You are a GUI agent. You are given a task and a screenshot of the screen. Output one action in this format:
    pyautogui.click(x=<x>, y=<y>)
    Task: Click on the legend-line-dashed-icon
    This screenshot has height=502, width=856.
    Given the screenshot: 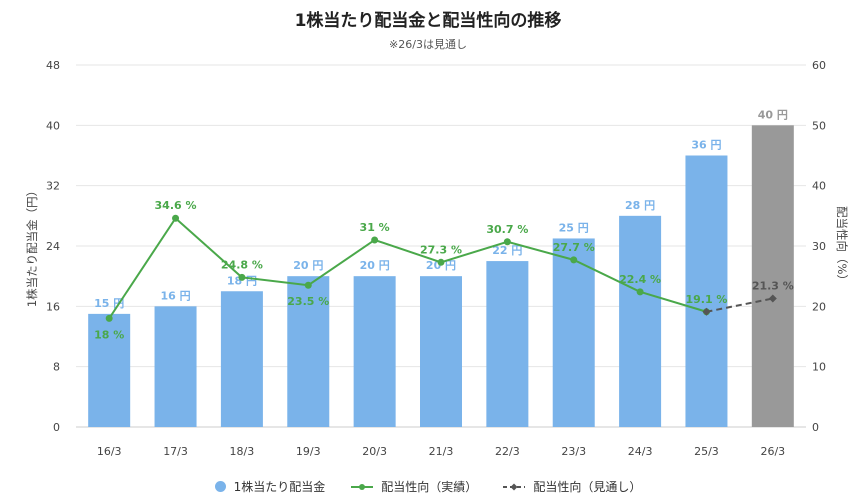 What is the action you would take?
    pyautogui.click(x=514, y=486)
    